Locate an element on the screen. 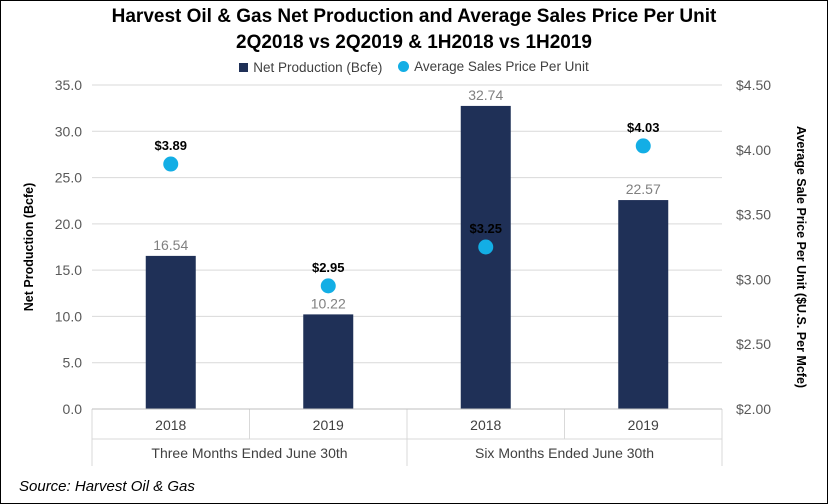 Image resolution: width=828 pixels, height=504 pixels. price-data-label: $2.95 is located at coordinates (328, 267).